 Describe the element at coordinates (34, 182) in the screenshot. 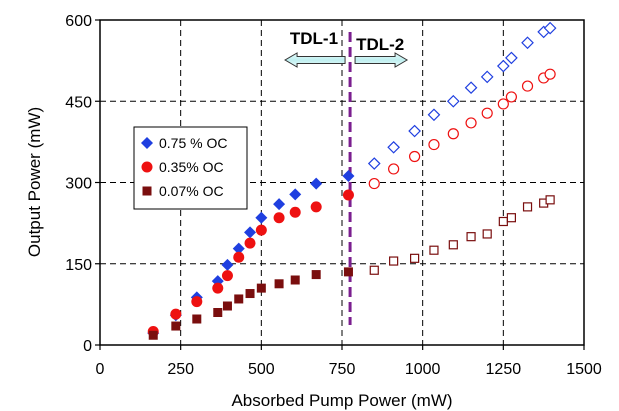

I see `y-axis-title: Output Power (mW)` at that location.